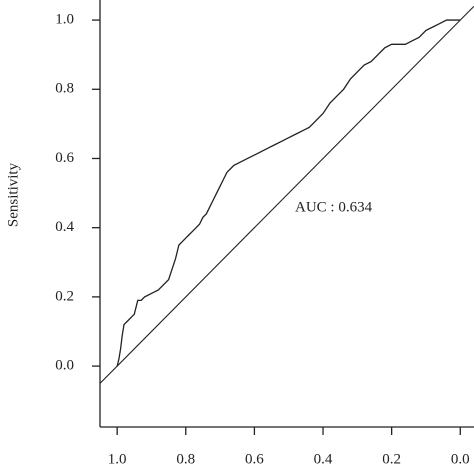 This screenshot has height=474, width=474. What do you see at coordinates (460, 459) in the screenshot?
I see `x-tick-label: 0.0` at bounding box center [460, 459].